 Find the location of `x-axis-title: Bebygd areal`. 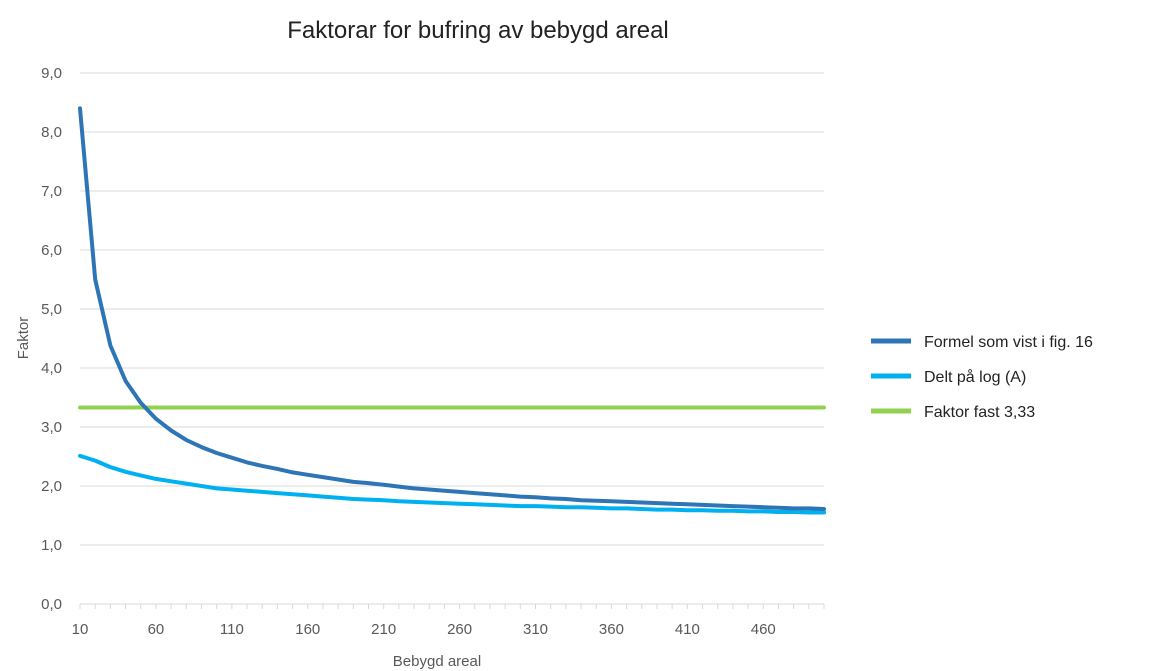

x-axis-title: Bebygd areal is located at coordinates (437, 661).